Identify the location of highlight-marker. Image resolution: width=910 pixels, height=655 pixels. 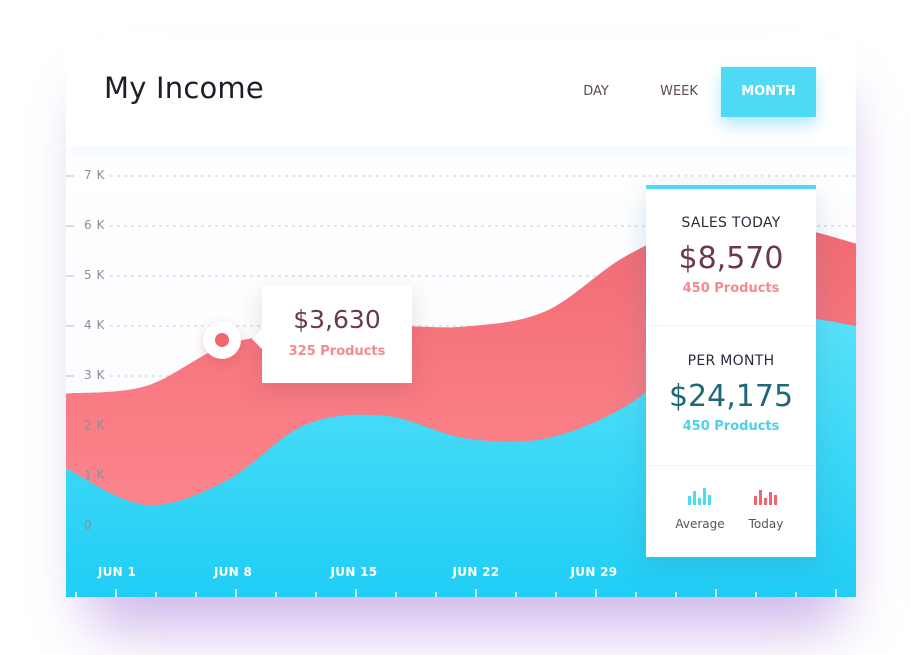
(222, 340).